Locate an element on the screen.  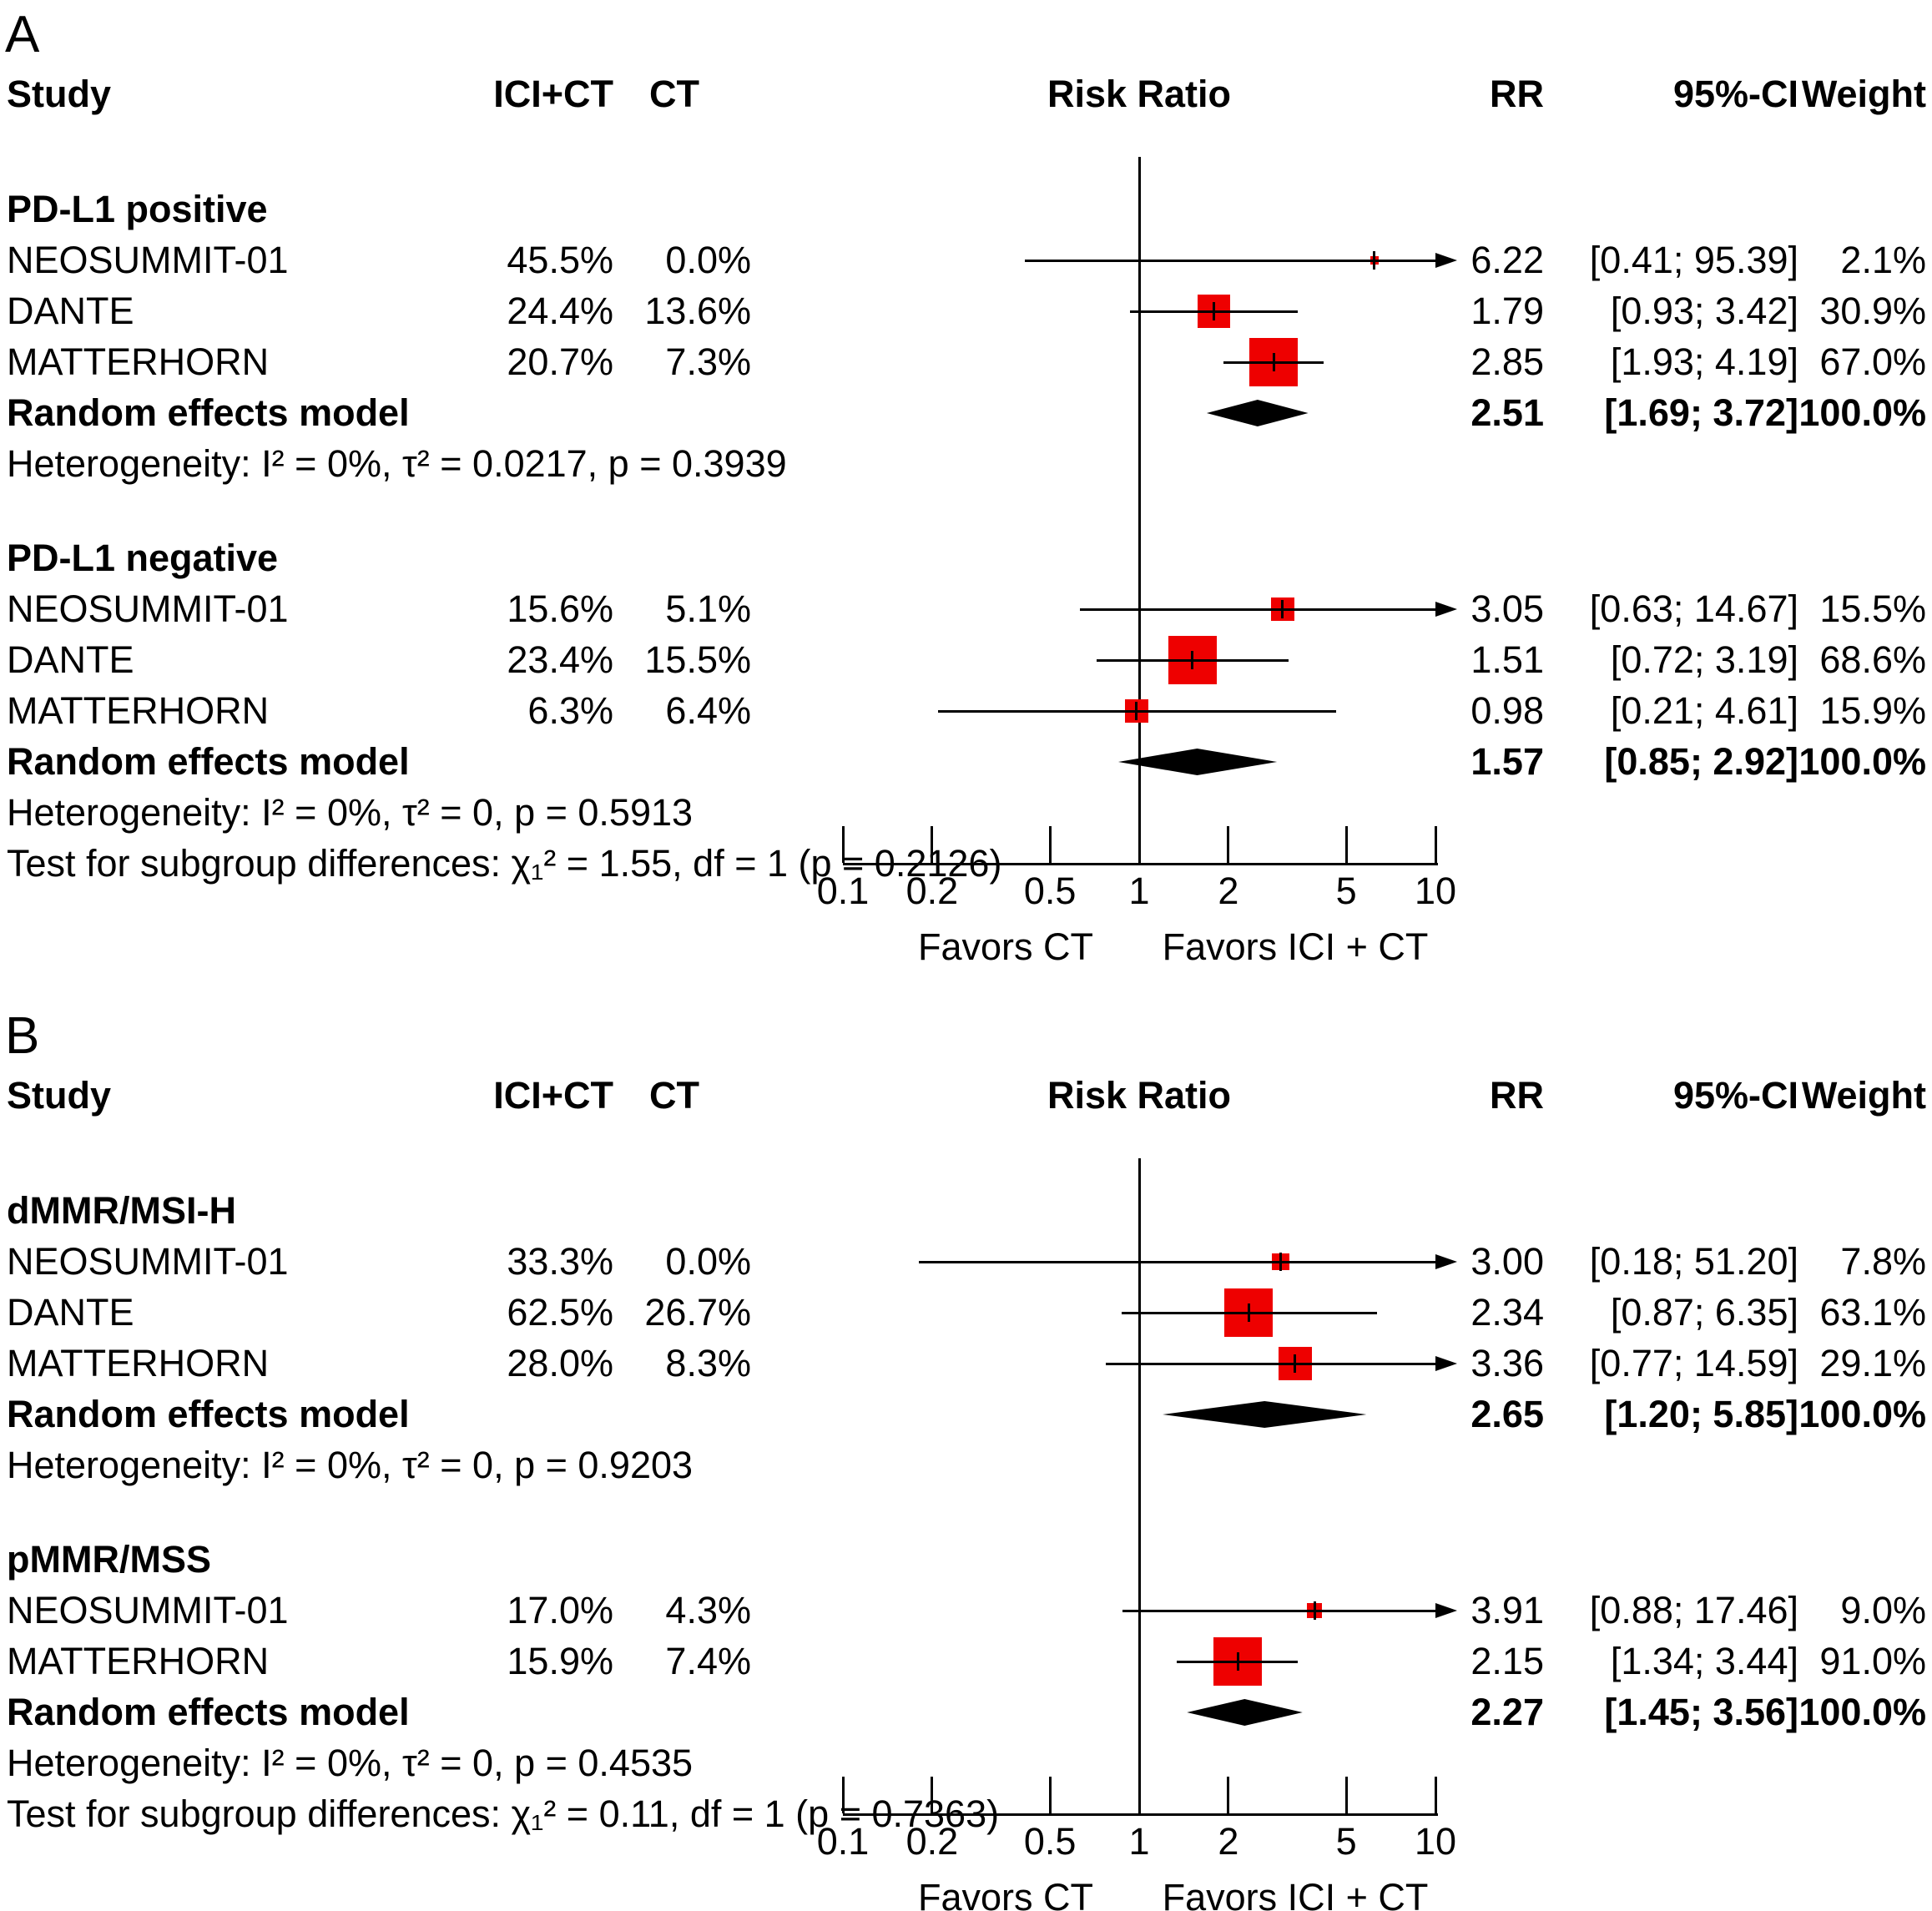
weight-value: 2.1% is located at coordinates (1883, 260).